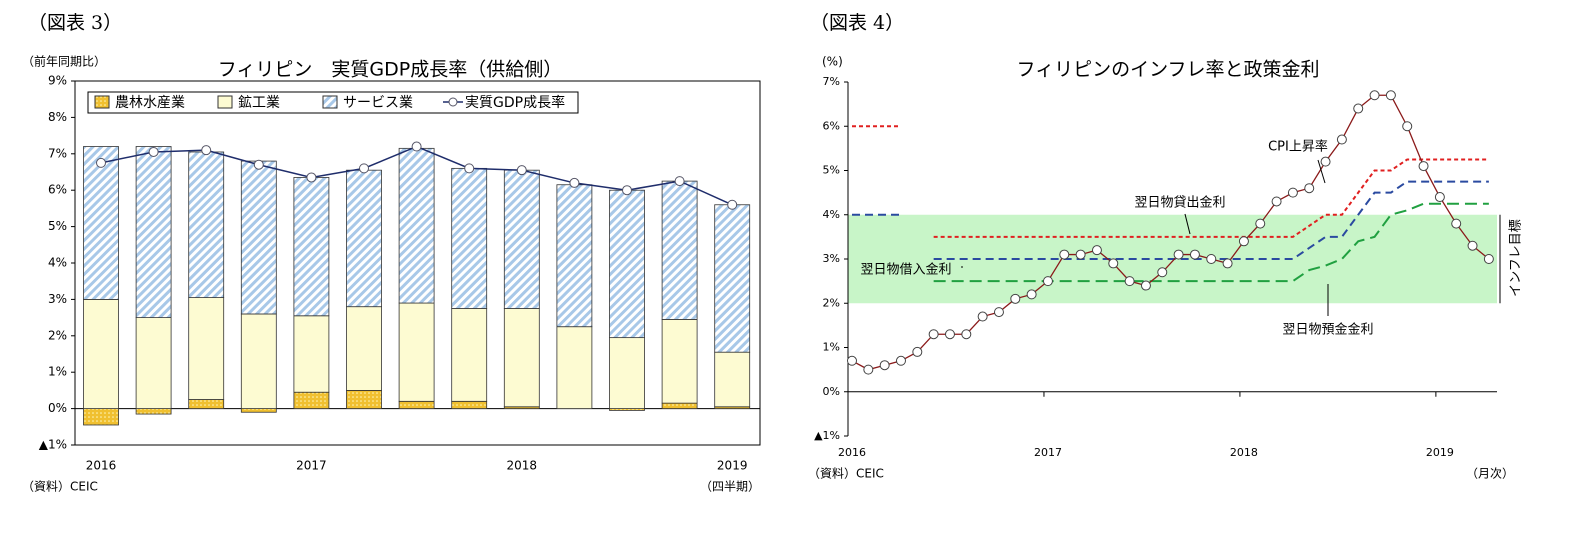  Describe the element at coordinates (150, 103) in the screenshot. I see `legend-label: 農林水産業` at that location.